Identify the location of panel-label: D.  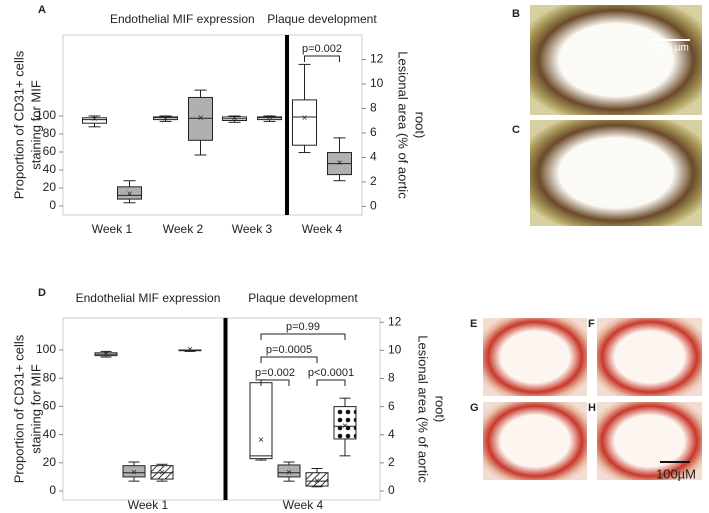
(42, 293).